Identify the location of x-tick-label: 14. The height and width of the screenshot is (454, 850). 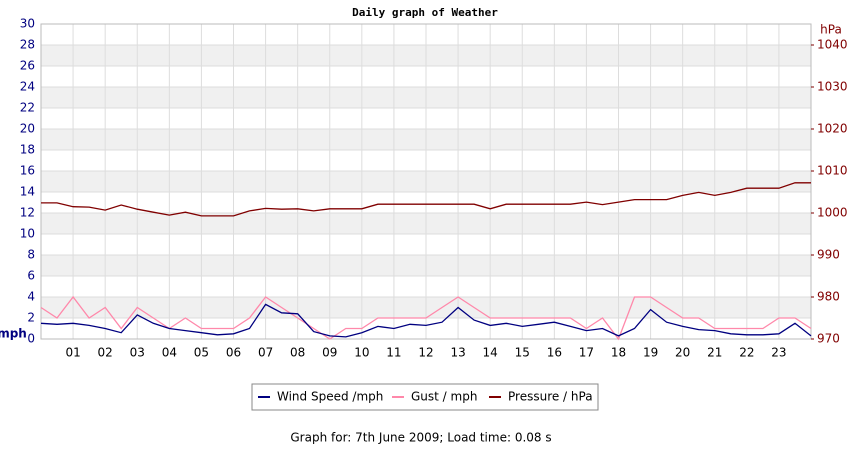
(490, 353).